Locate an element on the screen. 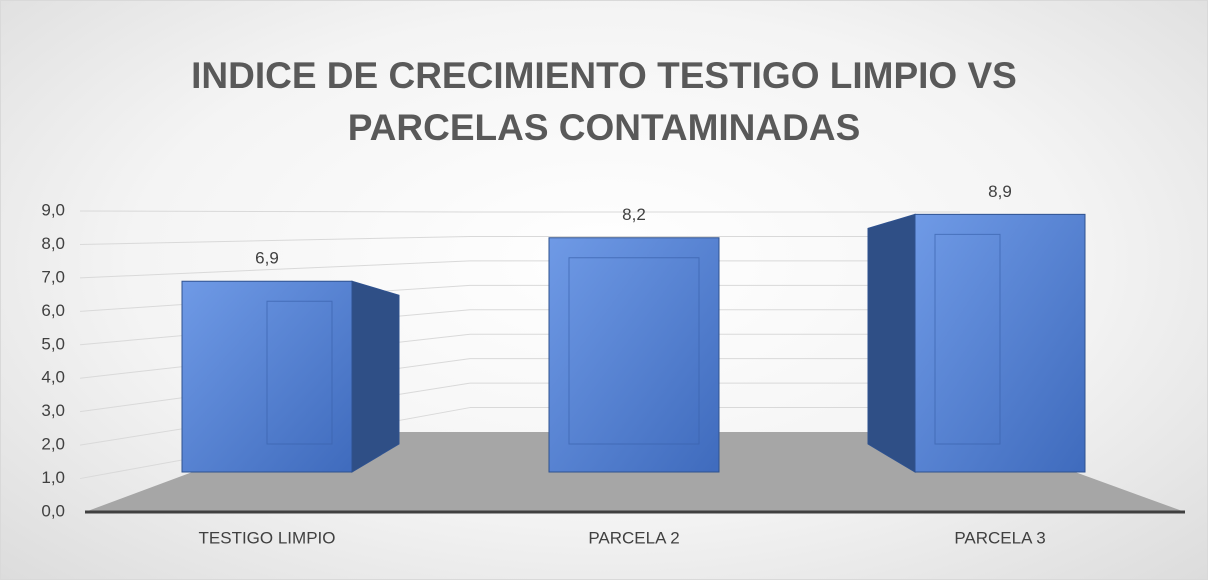  data-label: 8,2 is located at coordinates (634, 214).